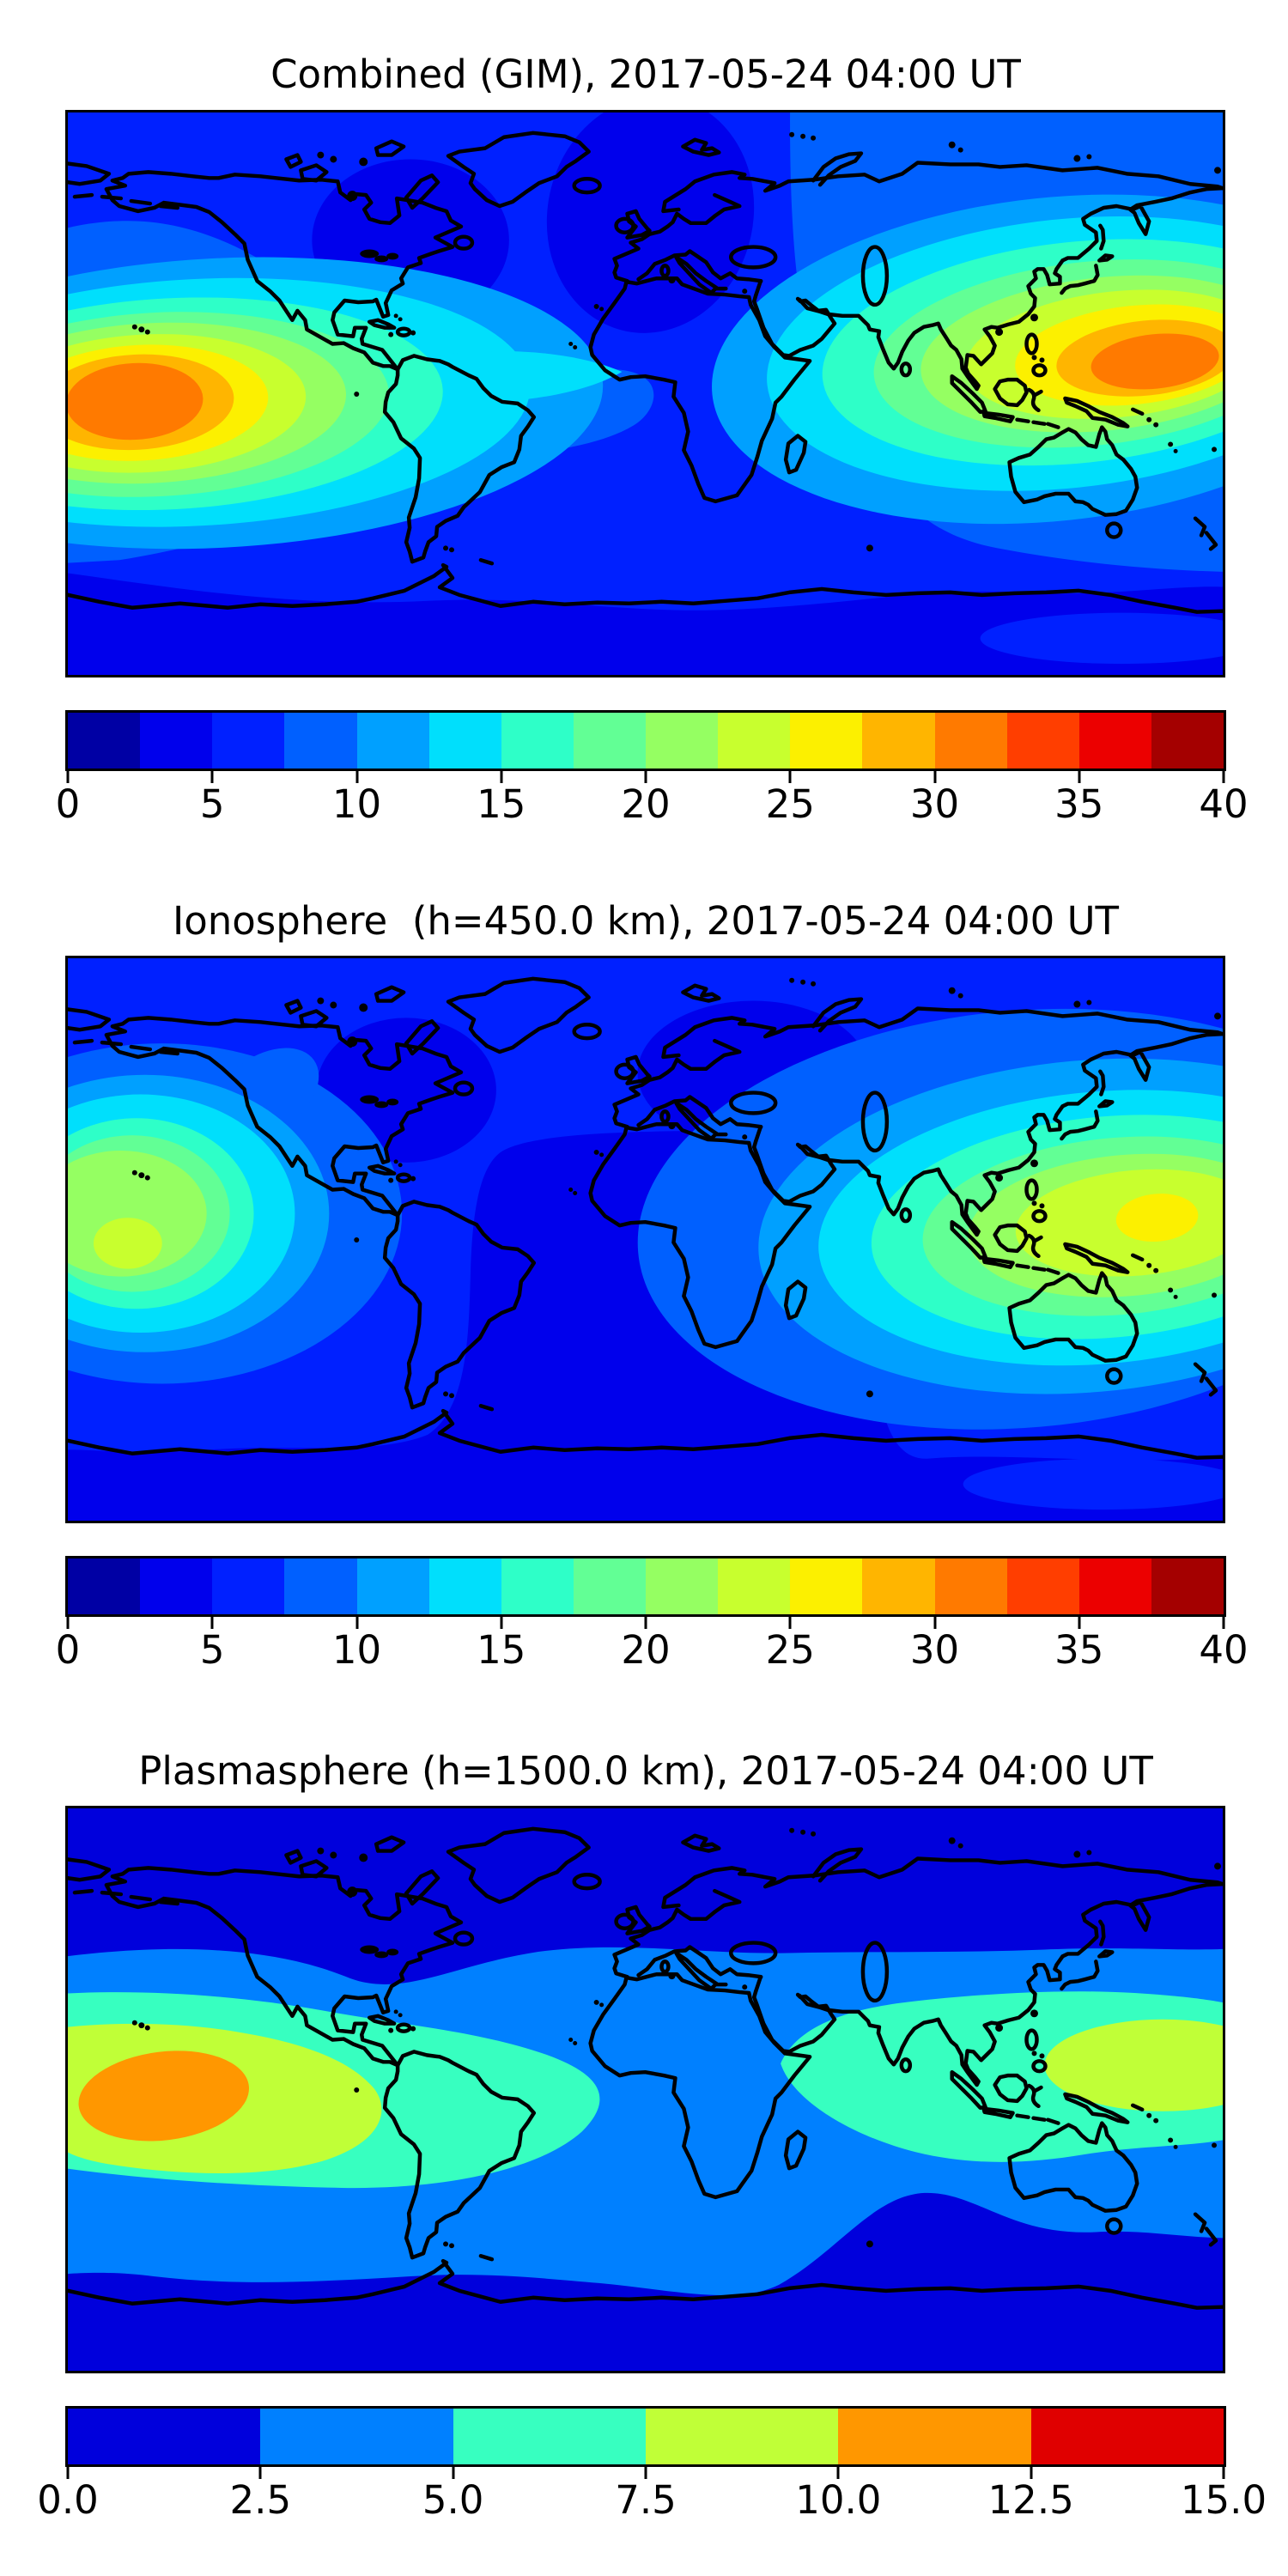  I want to click on colorbar-ticklabel: 2.5, so click(260, 2500).